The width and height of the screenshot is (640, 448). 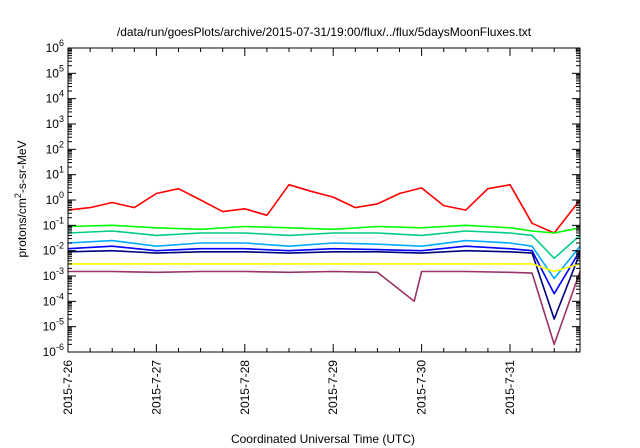 What do you see at coordinates (53, 325) in the screenshot?
I see `y-tick-label: 10⁻⁵` at bounding box center [53, 325].